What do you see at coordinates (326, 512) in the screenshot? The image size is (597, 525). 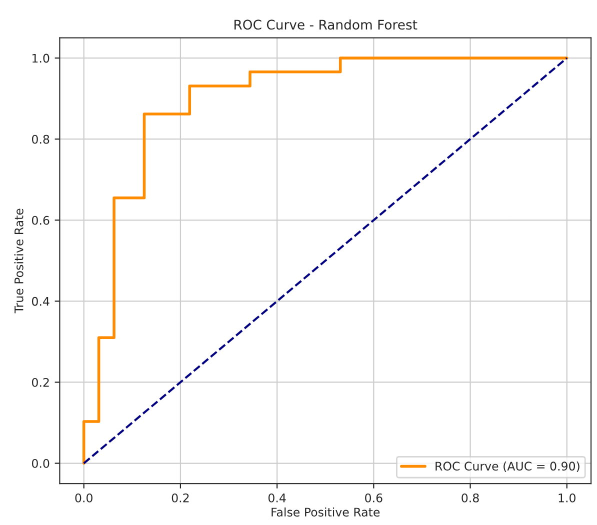 I see `x-axis-title: False Positive Rate` at bounding box center [326, 512].